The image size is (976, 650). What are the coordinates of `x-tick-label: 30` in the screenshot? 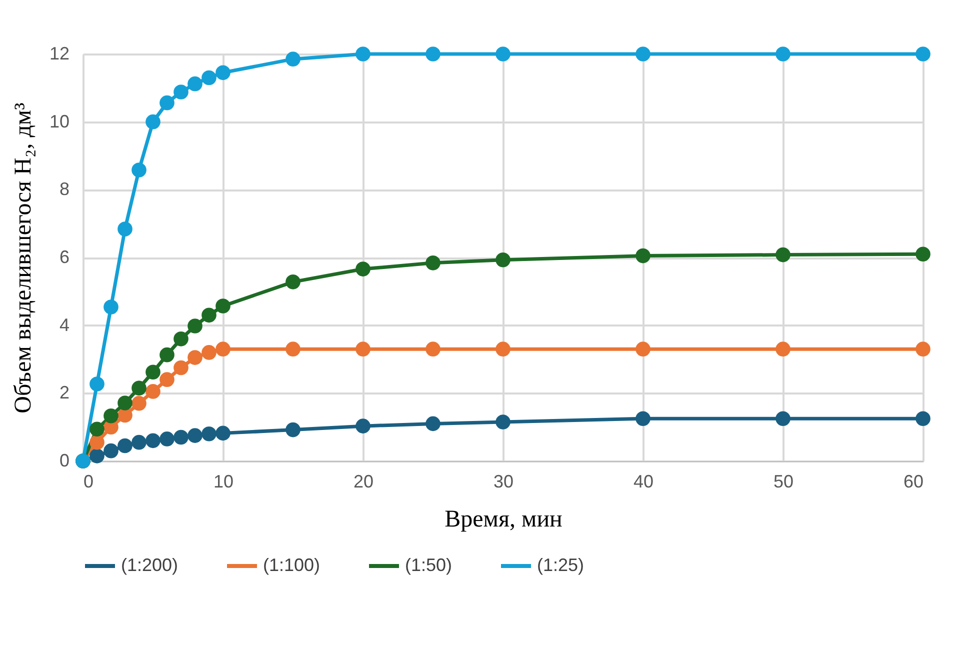 It's located at (503, 482).